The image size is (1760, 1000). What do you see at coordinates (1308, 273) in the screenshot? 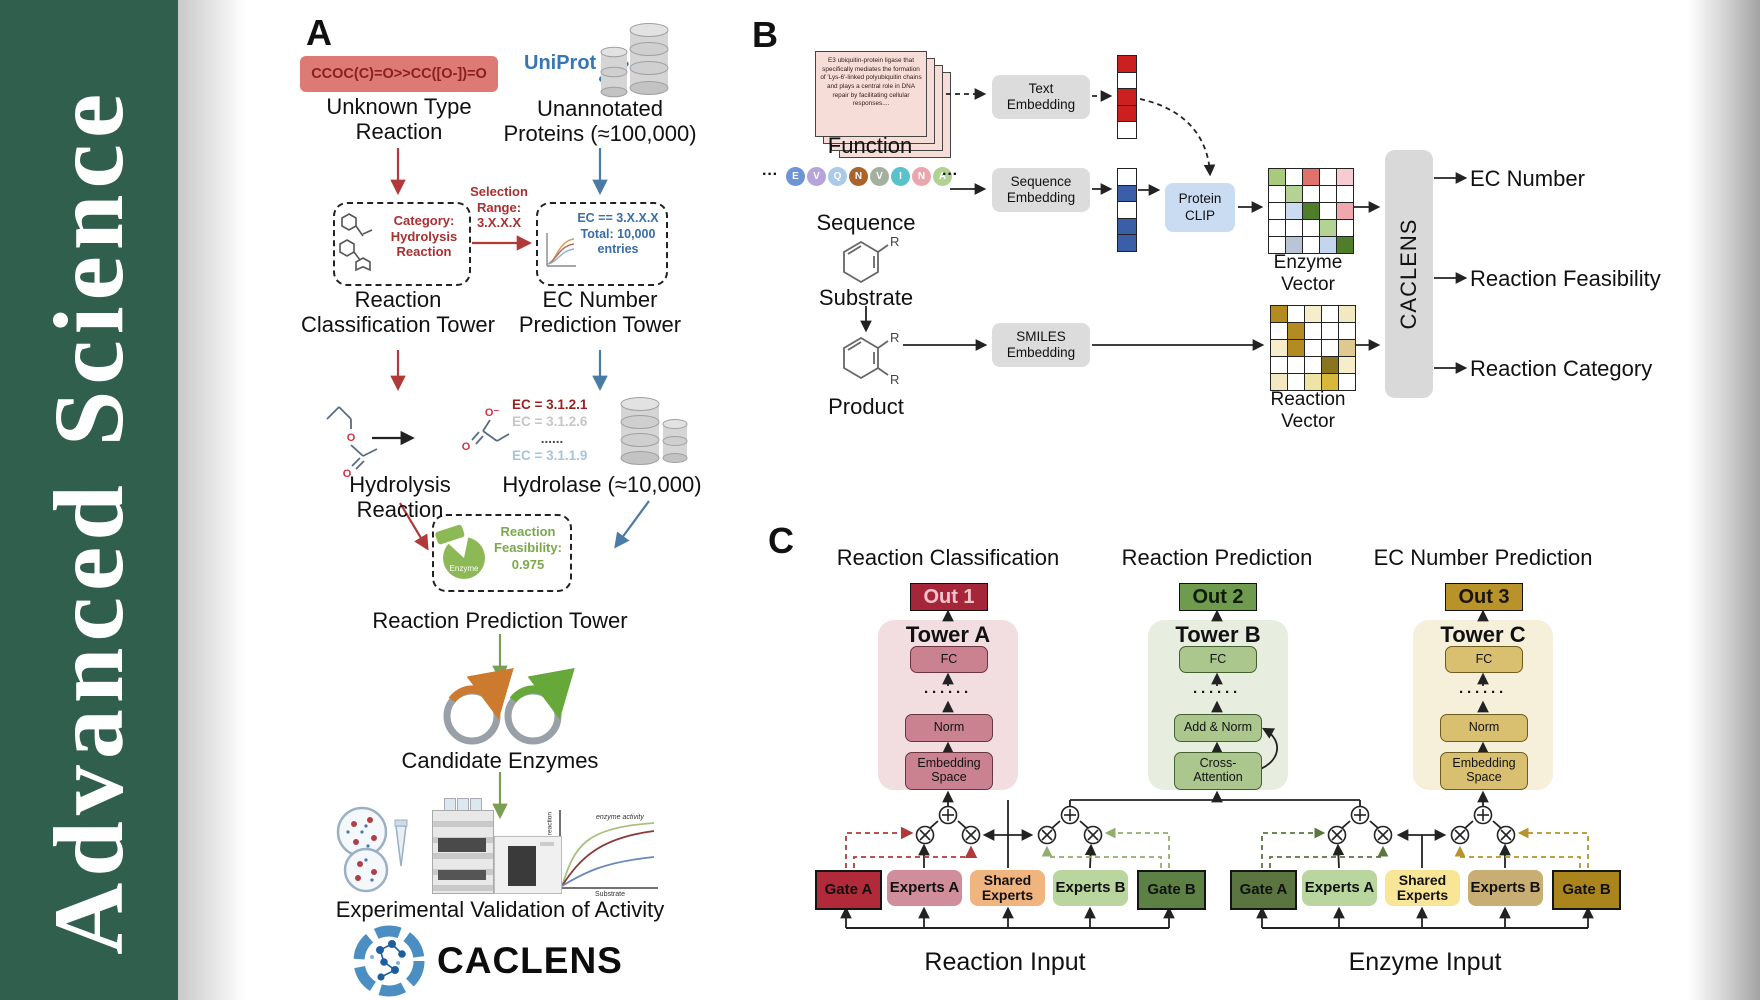
I see `enzyme-vector-label: Enzyme Vector` at bounding box center [1308, 273].